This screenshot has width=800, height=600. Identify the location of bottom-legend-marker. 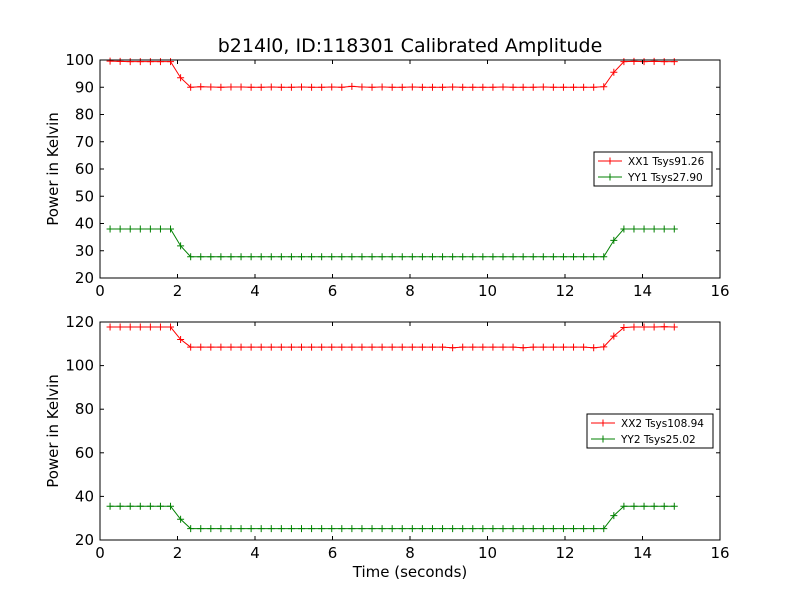
(603, 439).